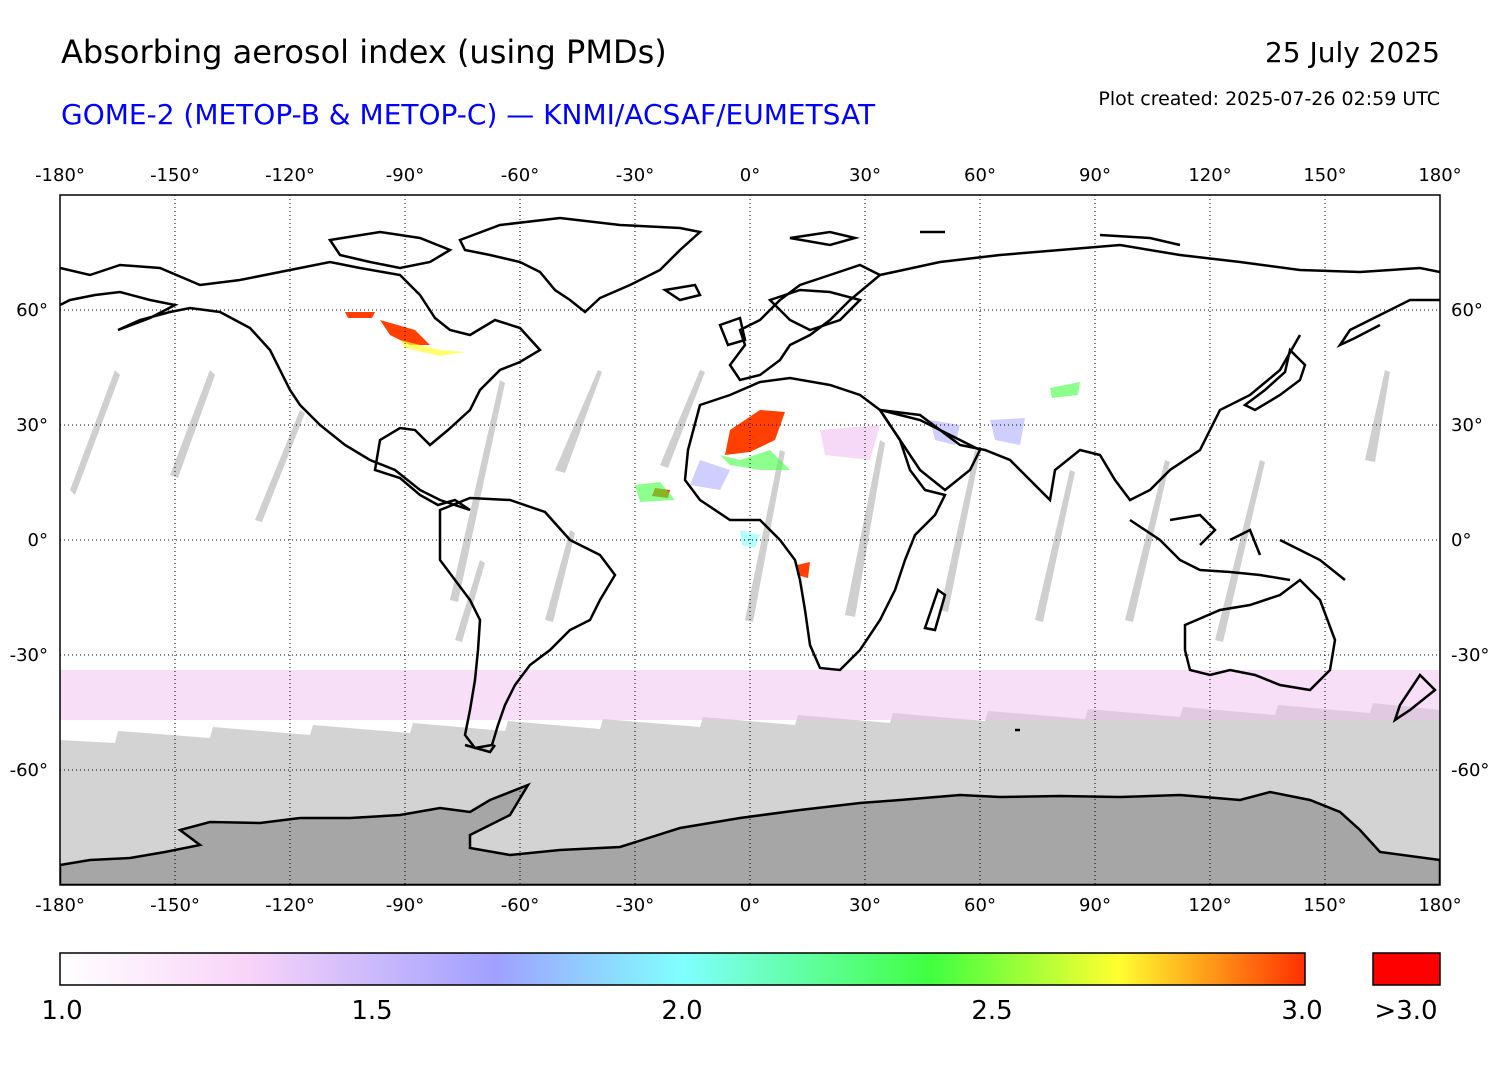 Image resolution: width=1500 pixels, height=1065 pixels. Describe the element at coordinates (1159, 373) in the screenshot. I see `asia-coast` at that location.